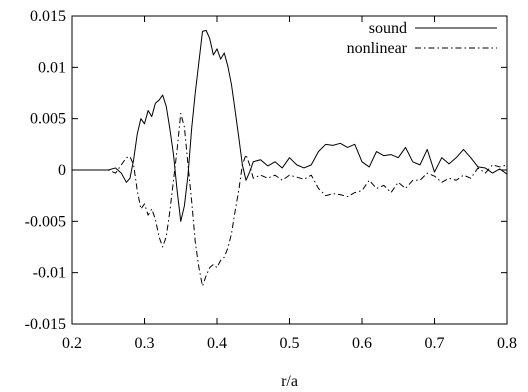 The image size is (528, 392). What do you see at coordinates (52, 67) in the screenshot?
I see `y-tick-label: 0.01` at bounding box center [52, 67].